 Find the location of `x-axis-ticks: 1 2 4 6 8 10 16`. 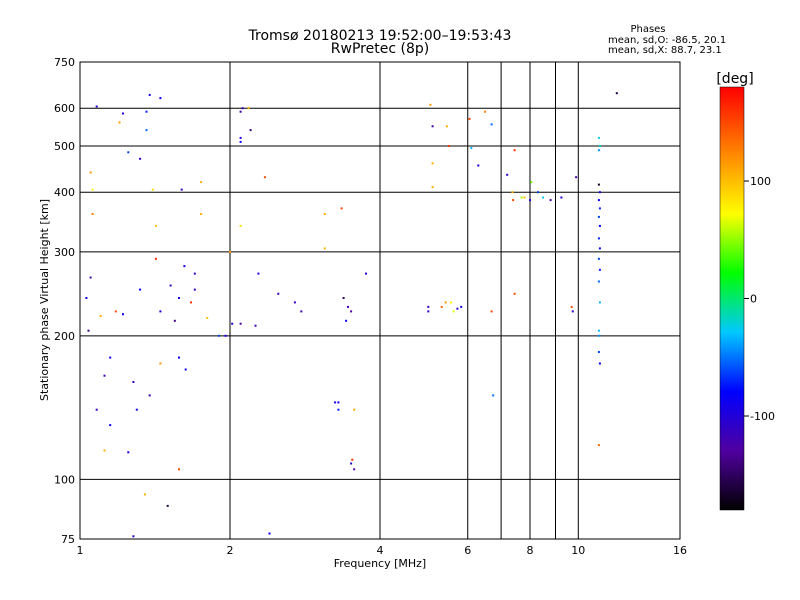

x-axis-ticks: 1 2 4 6 8 10 16 is located at coordinates (382, 550).